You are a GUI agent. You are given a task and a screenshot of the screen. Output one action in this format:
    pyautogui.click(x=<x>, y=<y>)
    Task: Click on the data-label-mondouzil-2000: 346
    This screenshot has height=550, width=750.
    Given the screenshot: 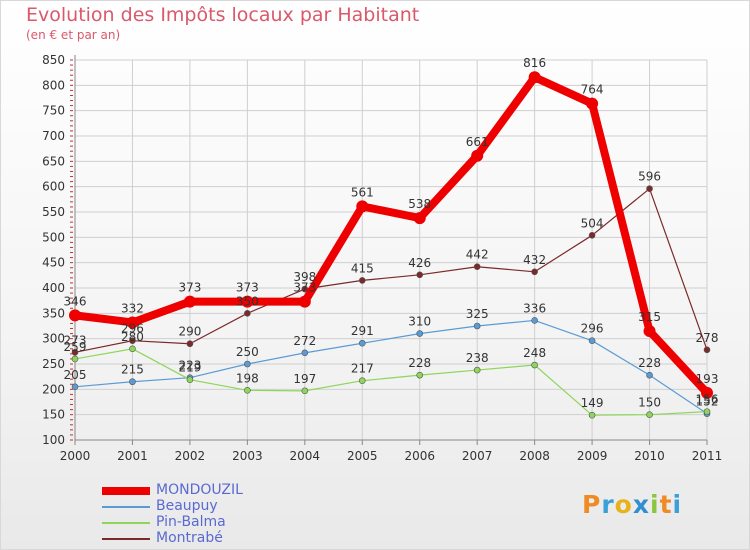 What is the action you would take?
    pyautogui.click(x=75, y=301)
    